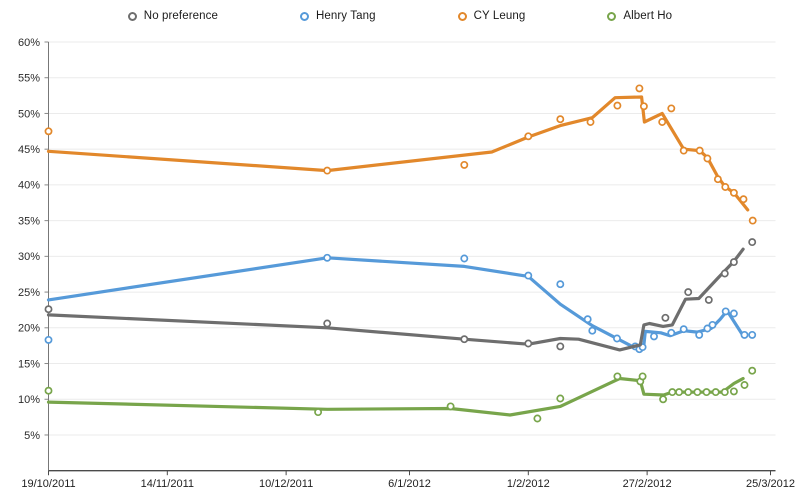 This screenshot has width=800, height=500. I want to click on legend-label: Albert Ho, so click(648, 16).